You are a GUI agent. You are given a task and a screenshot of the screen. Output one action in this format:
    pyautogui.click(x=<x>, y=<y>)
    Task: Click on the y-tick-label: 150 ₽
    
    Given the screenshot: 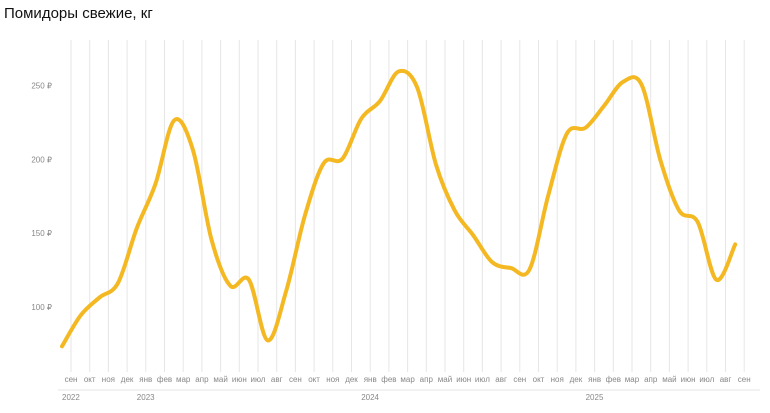 What is the action you would take?
    pyautogui.click(x=41, y=233)
    